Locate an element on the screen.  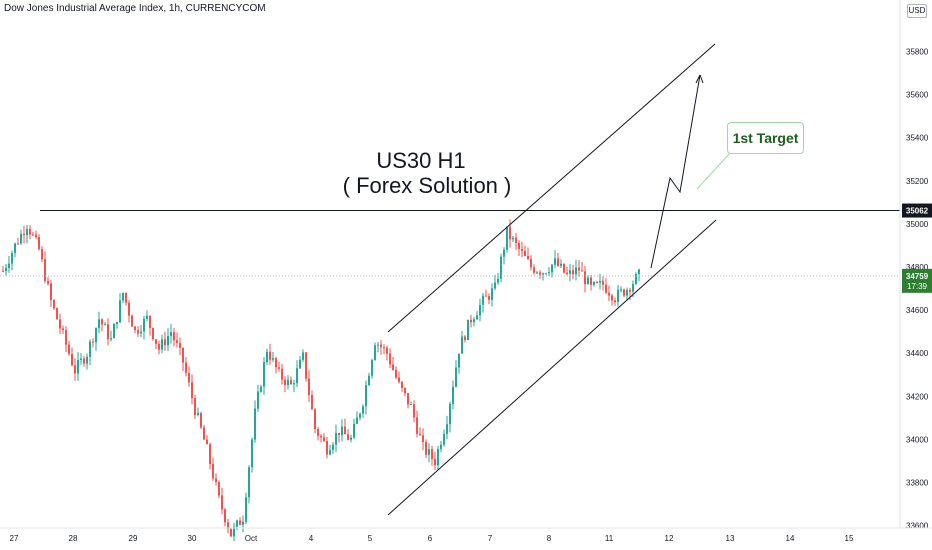
x-tick-label: Oct is located at coordinates (251, 538).